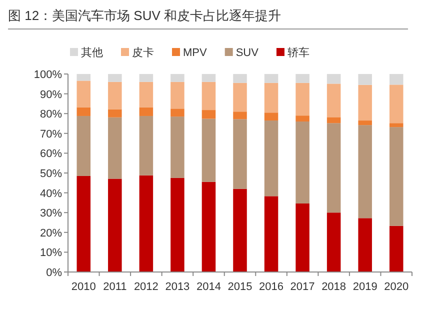  I want to click on x-tick-label: 2011, so click(115, 287).